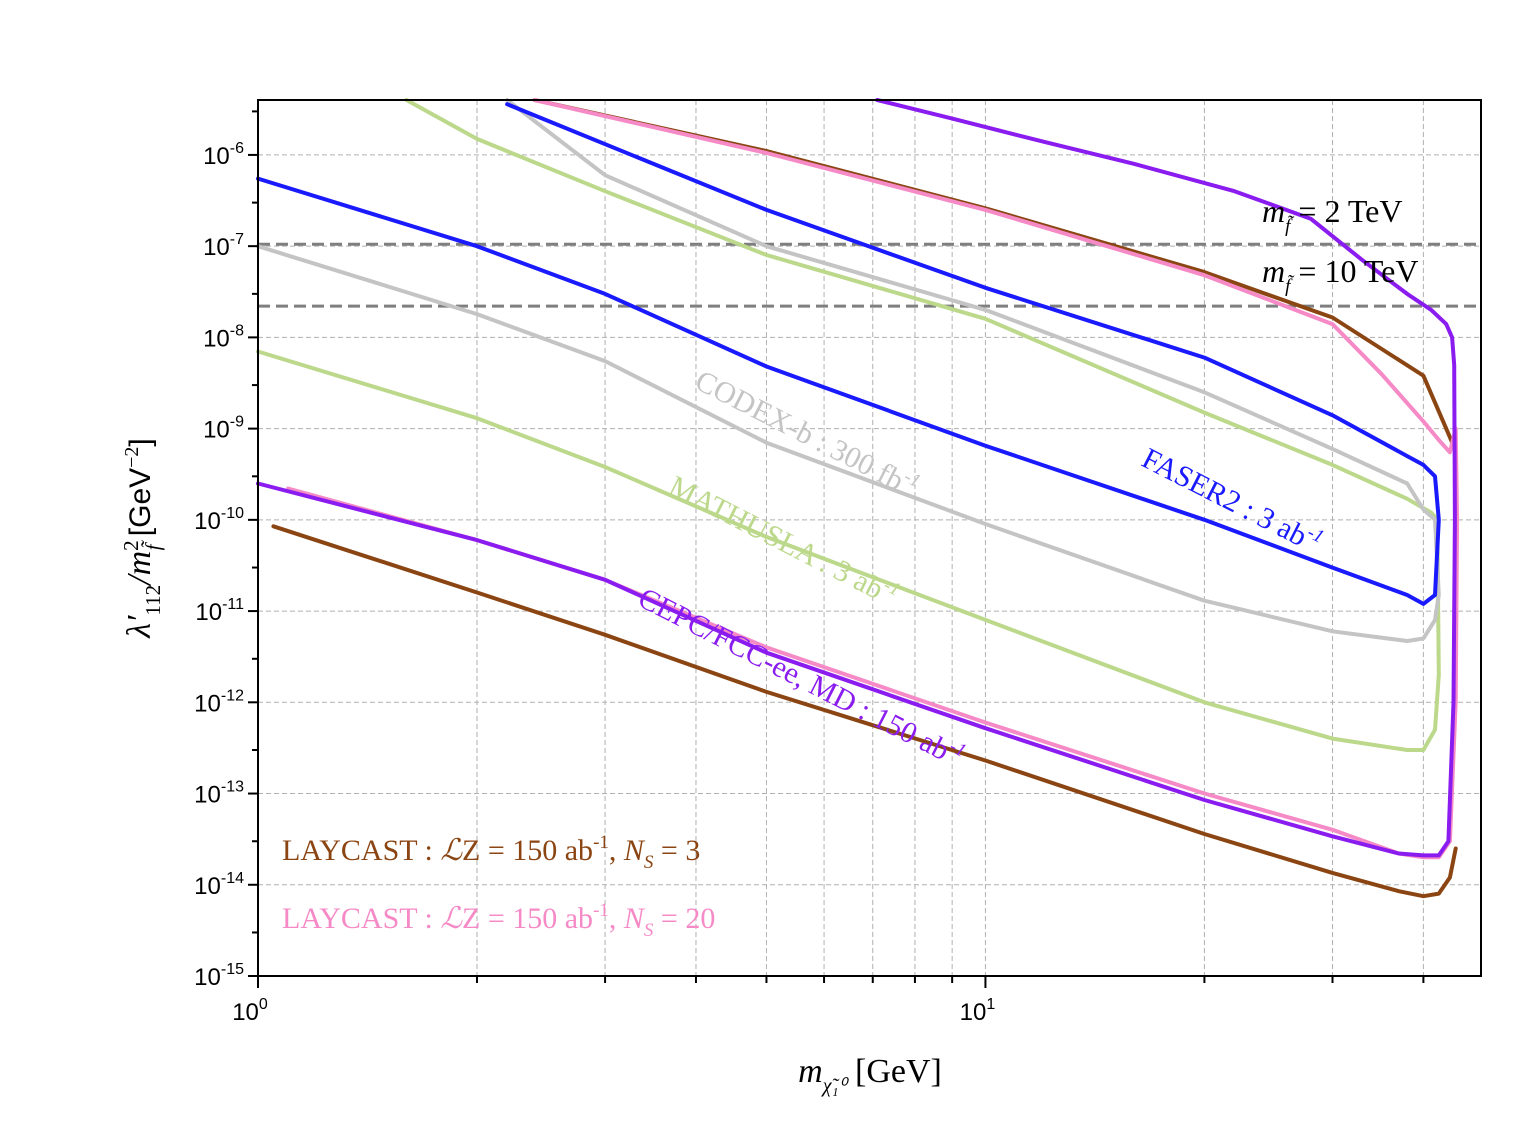 The width and height of the screenshot is (1532, 1125). Describe the element at coordinates (139, 569) in the screenshot. I see `y-label-mass: /m` at that location.